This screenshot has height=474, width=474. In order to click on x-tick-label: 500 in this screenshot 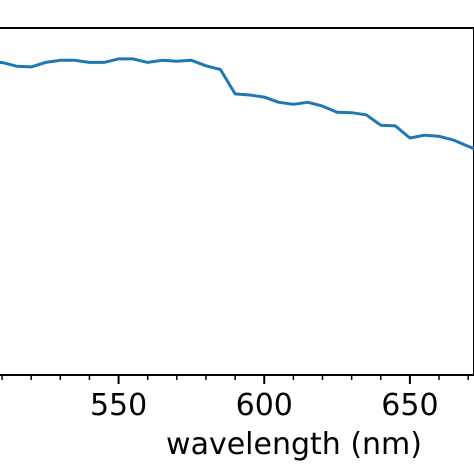, I will do `click(1, 405)`.